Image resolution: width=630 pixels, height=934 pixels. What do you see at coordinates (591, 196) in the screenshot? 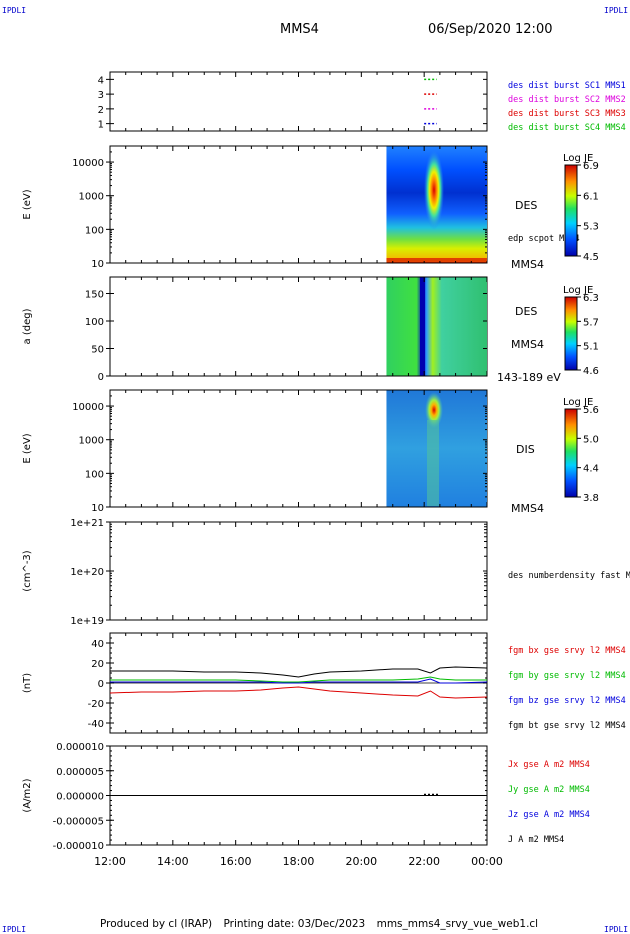
I see `colorbar-tick-label: 6.1` at bounding box center [591, 196].